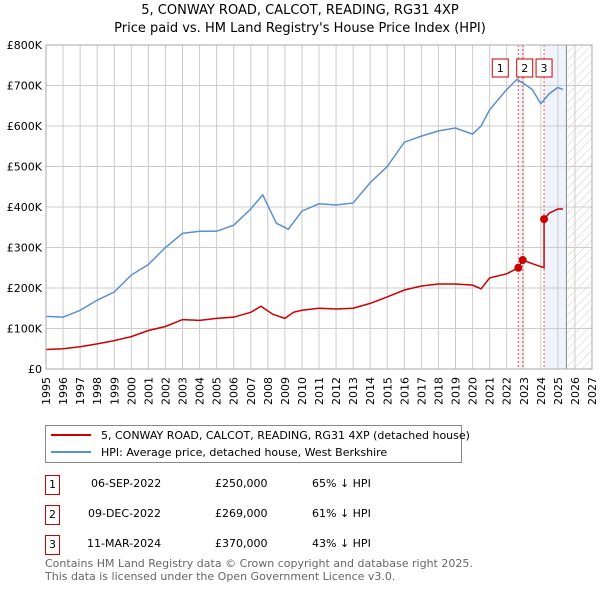  What do you see at coordinates (183, 391) in the screenshot?
I see `x-tick-label: 2003` at bounding box center [183, 391].